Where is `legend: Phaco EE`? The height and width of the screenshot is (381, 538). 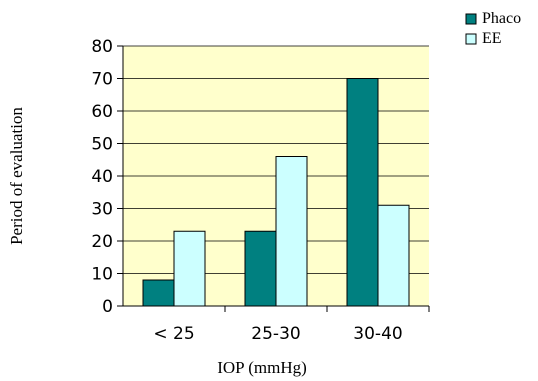 legend: Phaco EE is located at coordinates (493, 28).